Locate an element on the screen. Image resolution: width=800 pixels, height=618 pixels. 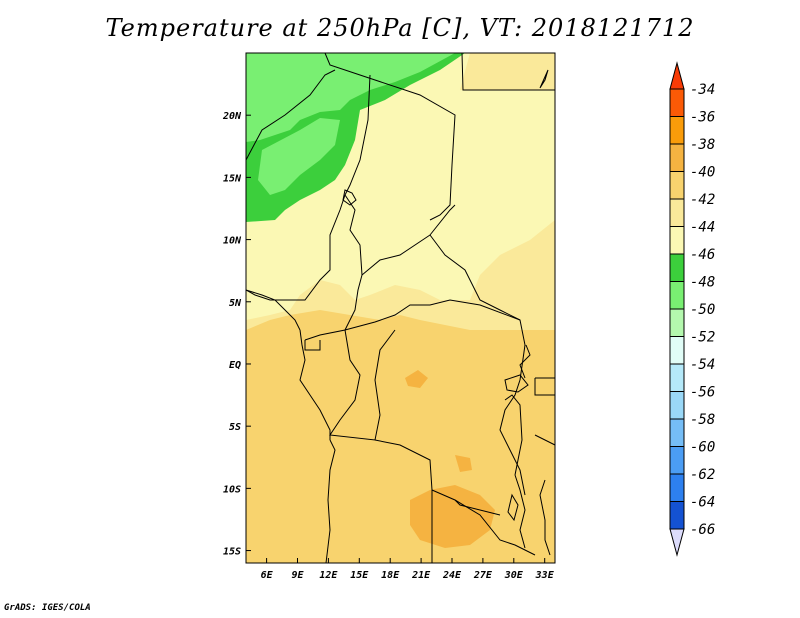
colorbar-label: -42 is located at coordinates (702, 200).